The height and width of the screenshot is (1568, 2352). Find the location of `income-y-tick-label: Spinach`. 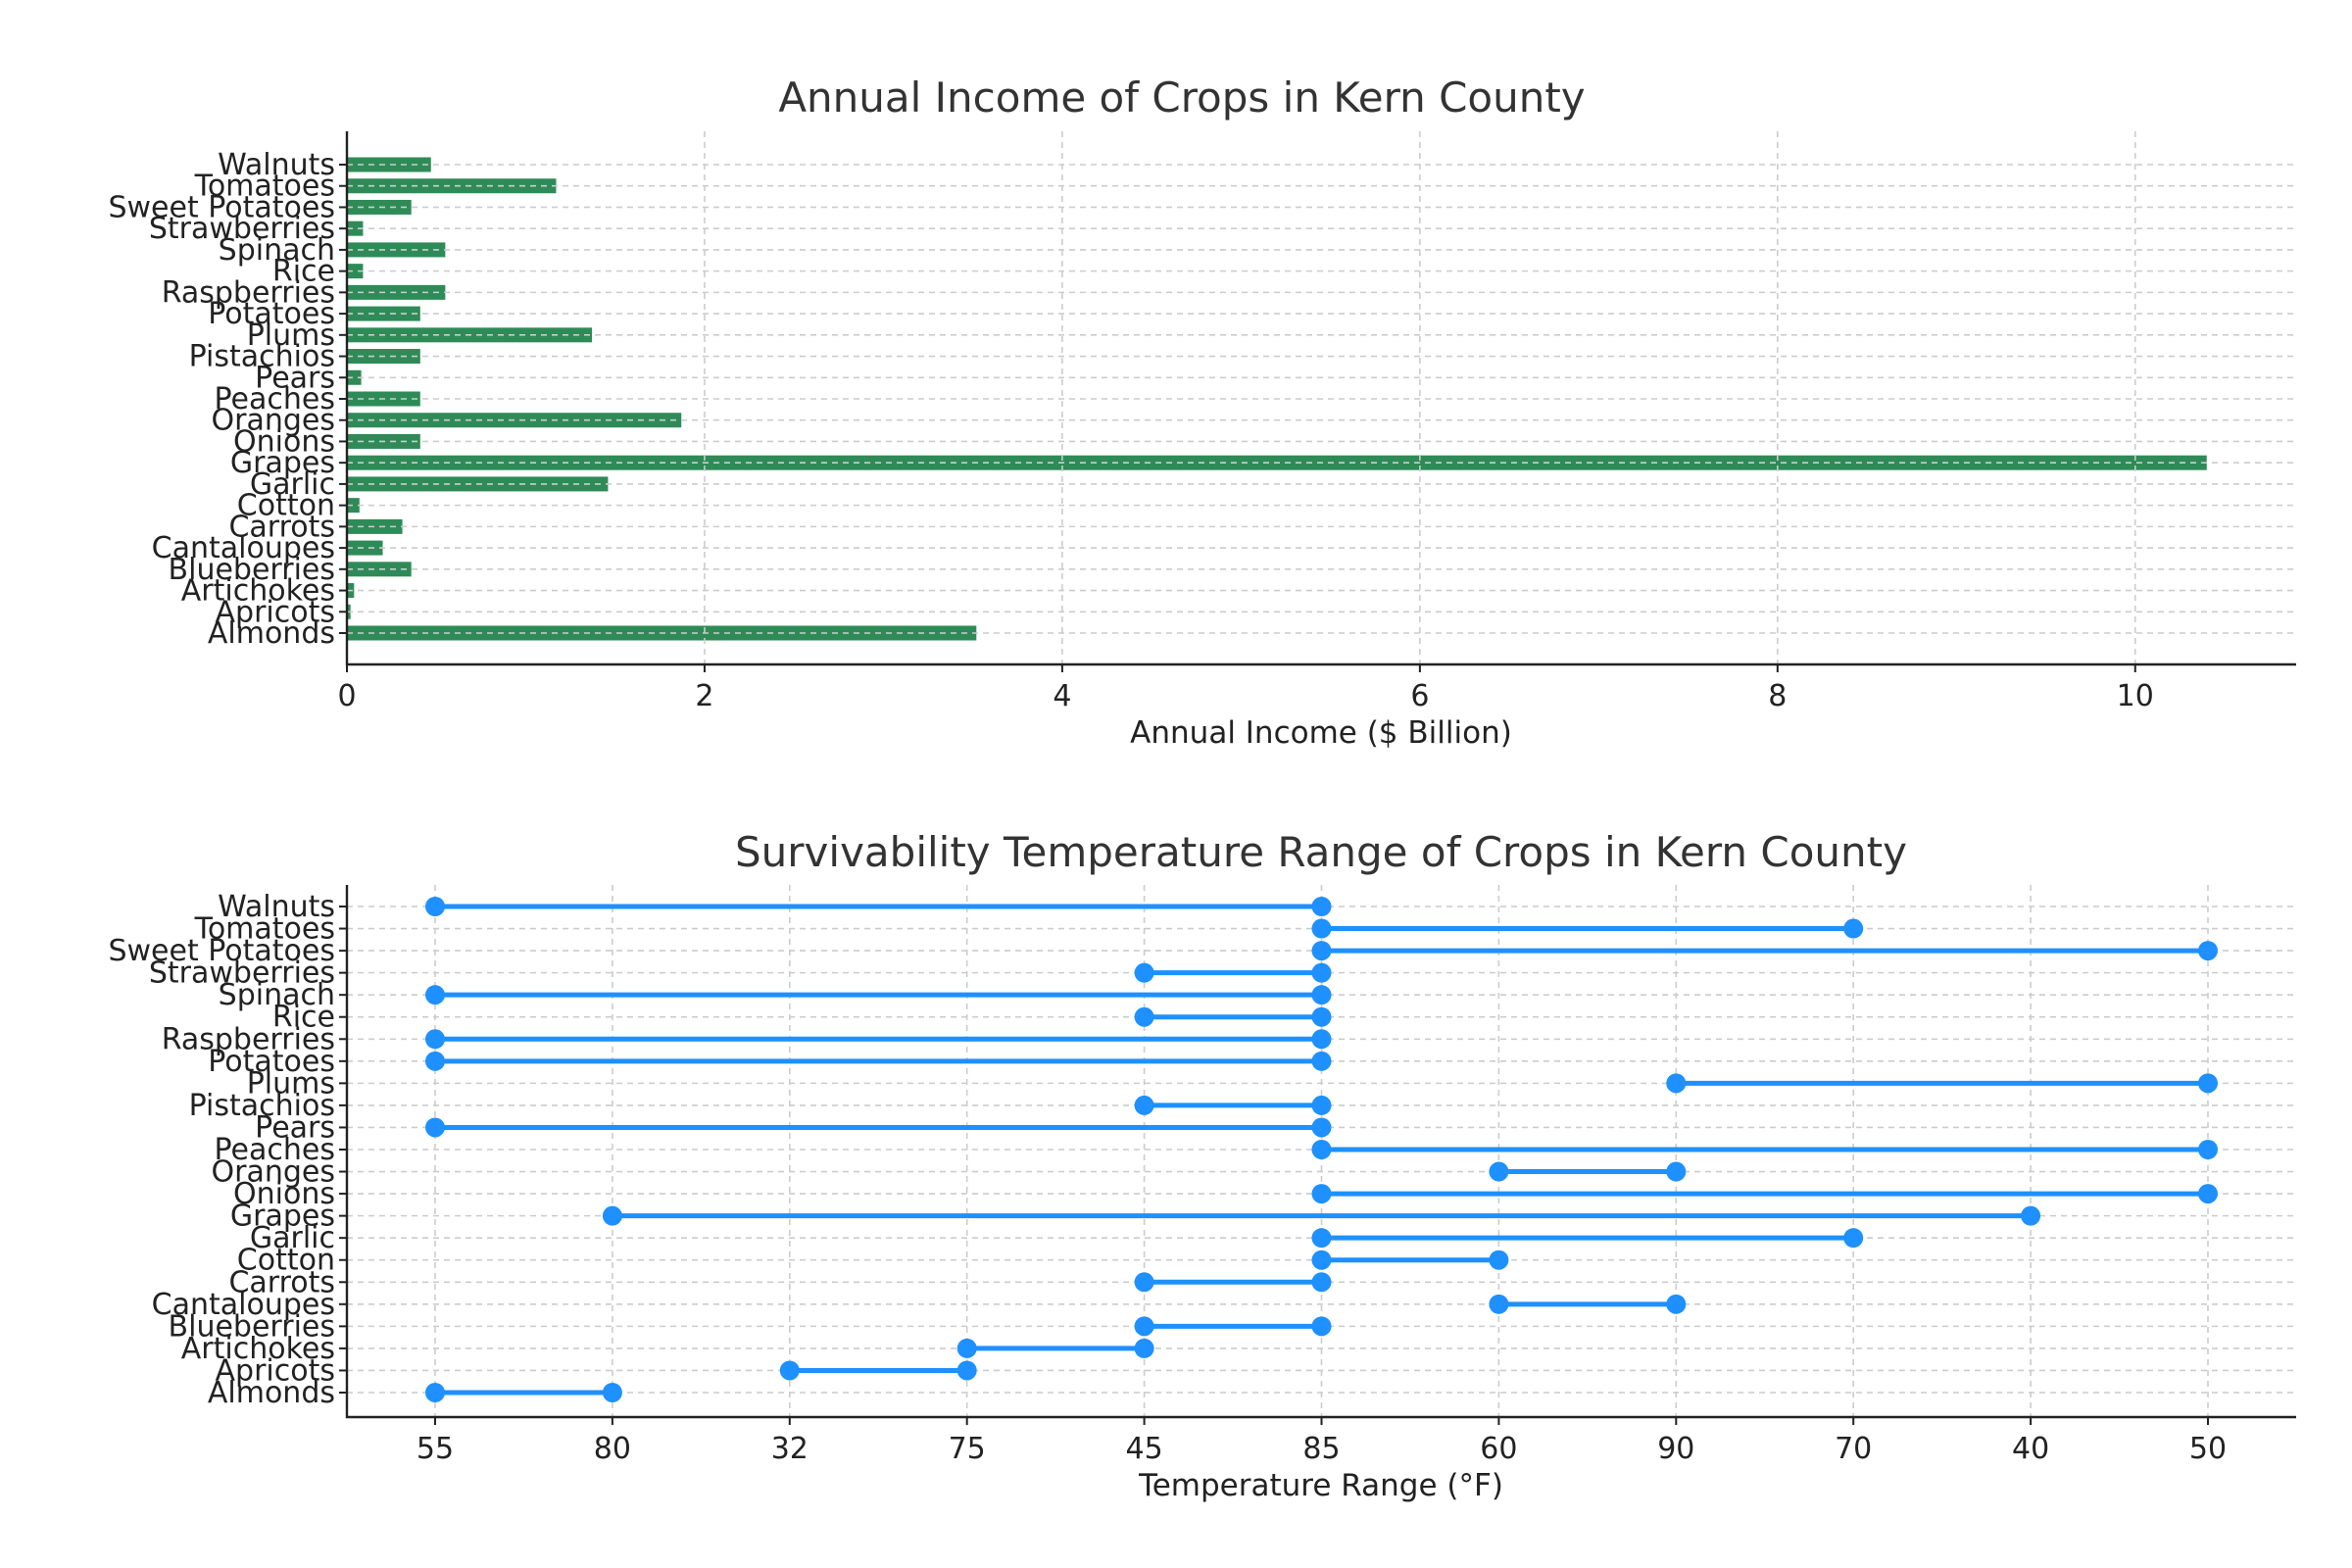

income-y-tick-label: Spinach is located at coordinates (277, 250).